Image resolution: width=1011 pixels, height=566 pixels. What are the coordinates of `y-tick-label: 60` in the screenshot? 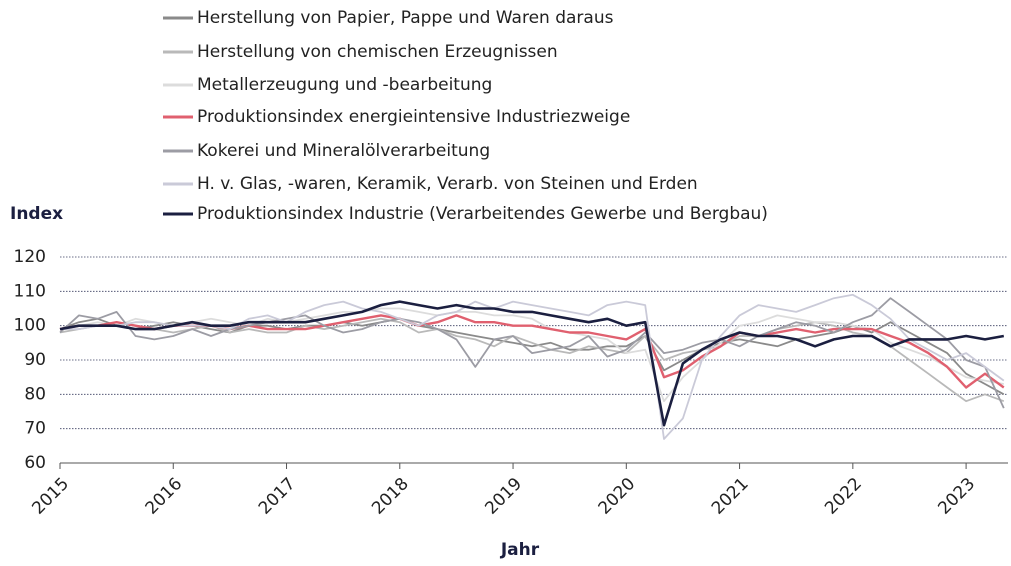 It's located at (35, 463).